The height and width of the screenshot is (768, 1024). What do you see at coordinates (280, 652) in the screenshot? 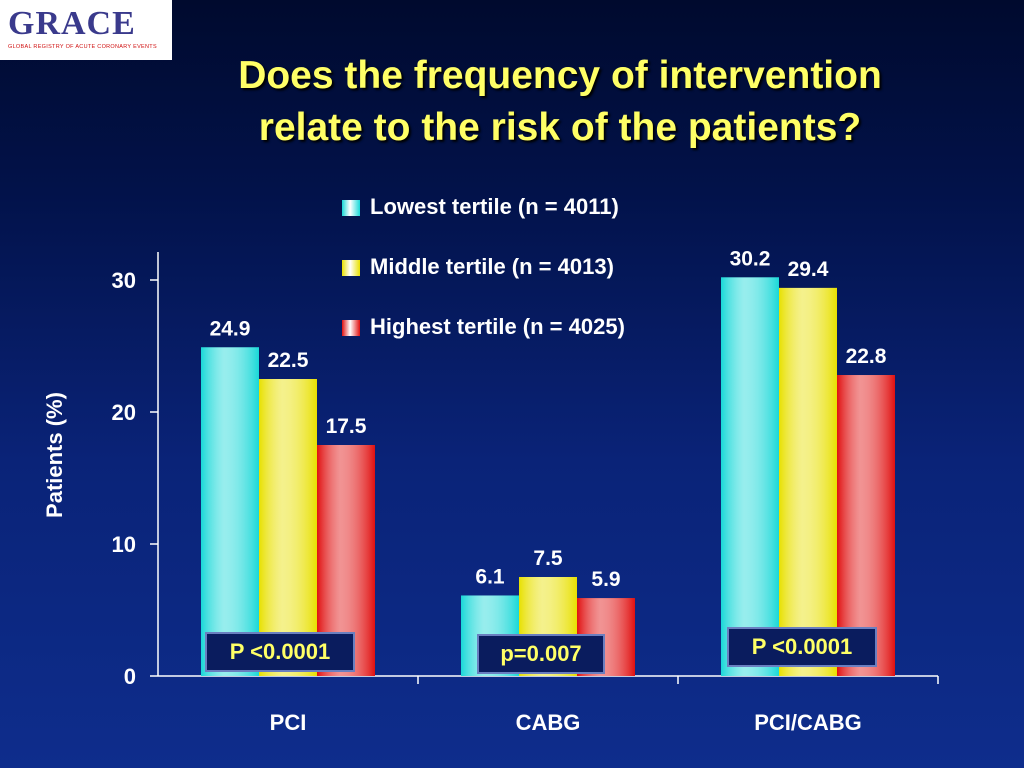
I see `p-value-pci: P <0.0001` at bounding box center [280, 652].